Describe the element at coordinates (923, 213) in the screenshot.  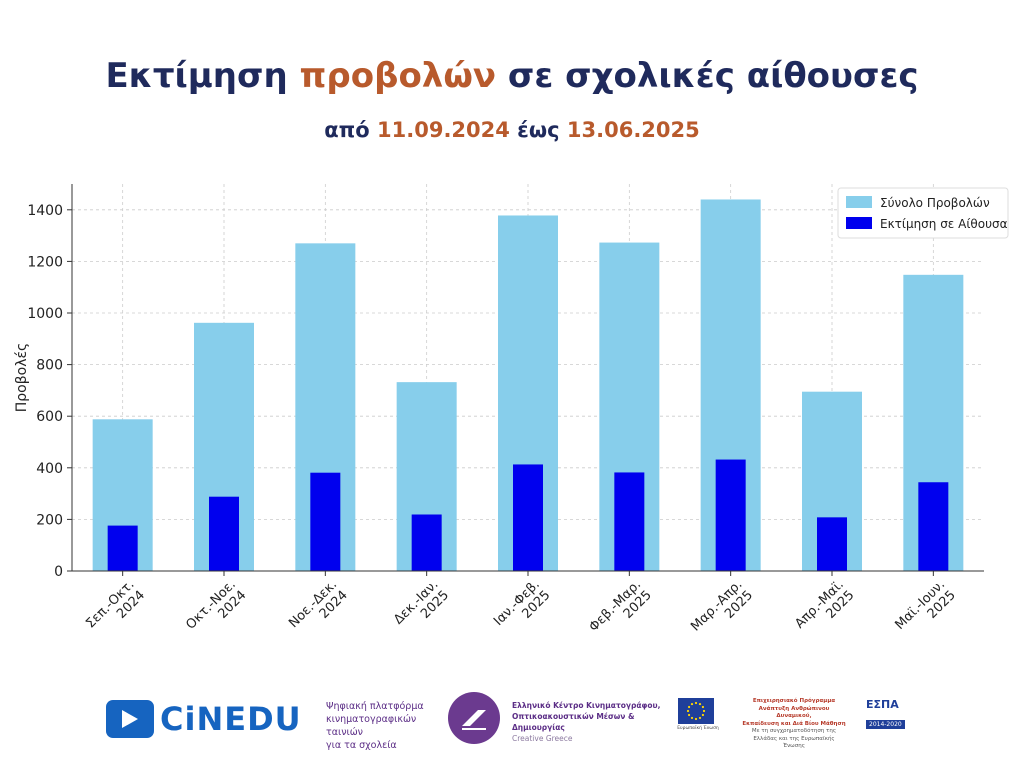
I see `legend-box` at that location.